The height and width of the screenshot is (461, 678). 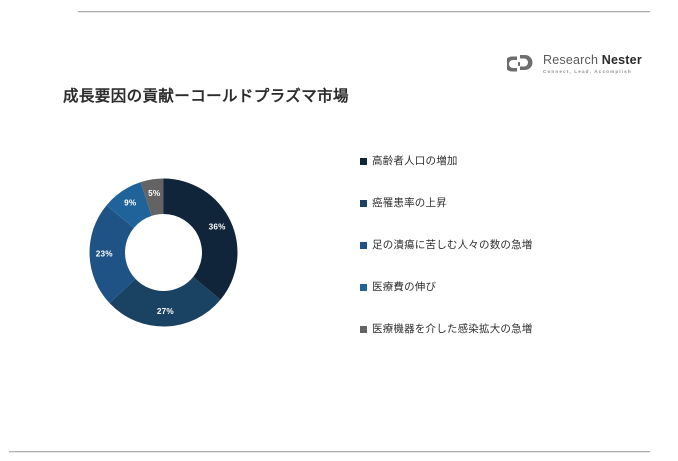 I want to click on legend-label-3: 医療費の伸び, so click(x=404, y=287).